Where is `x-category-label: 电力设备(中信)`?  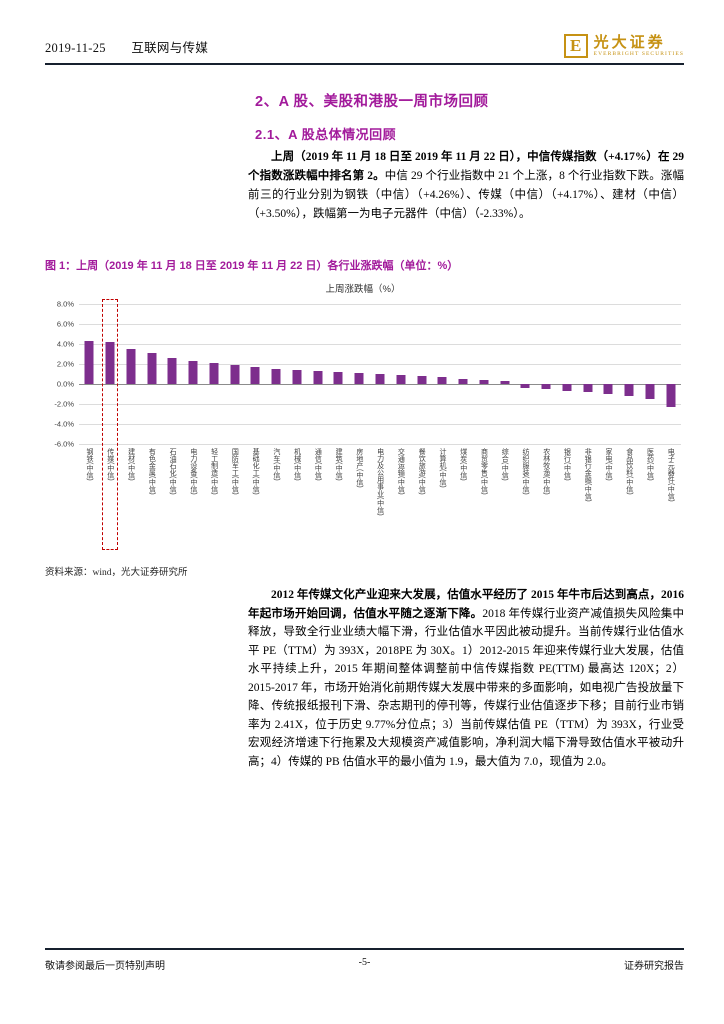
x-category-label: 电力设备(中信) is located at coordinates (193, 471).